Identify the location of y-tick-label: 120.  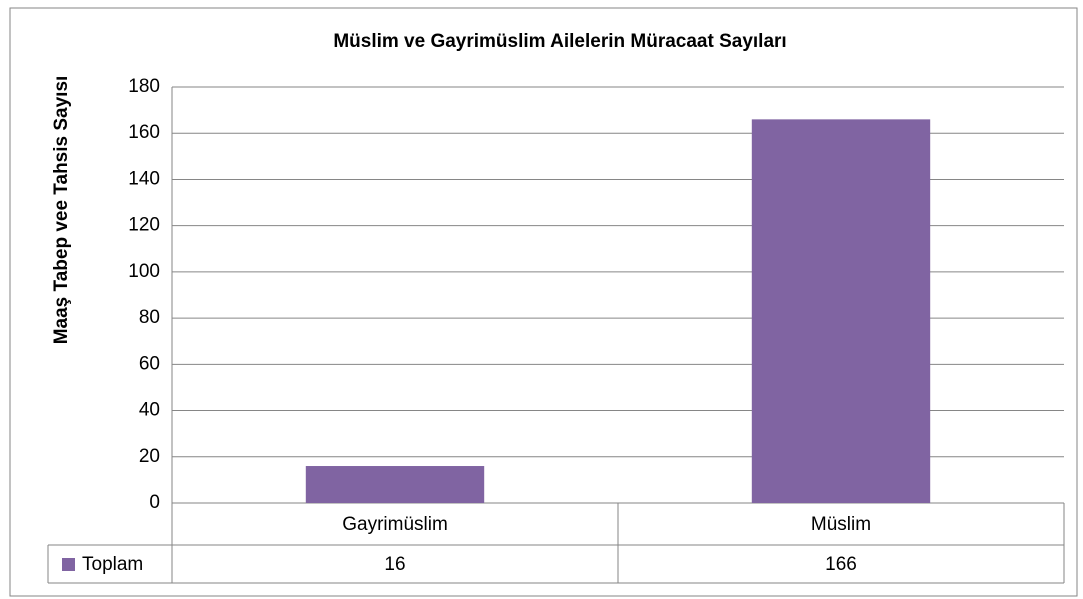
(144, 225).